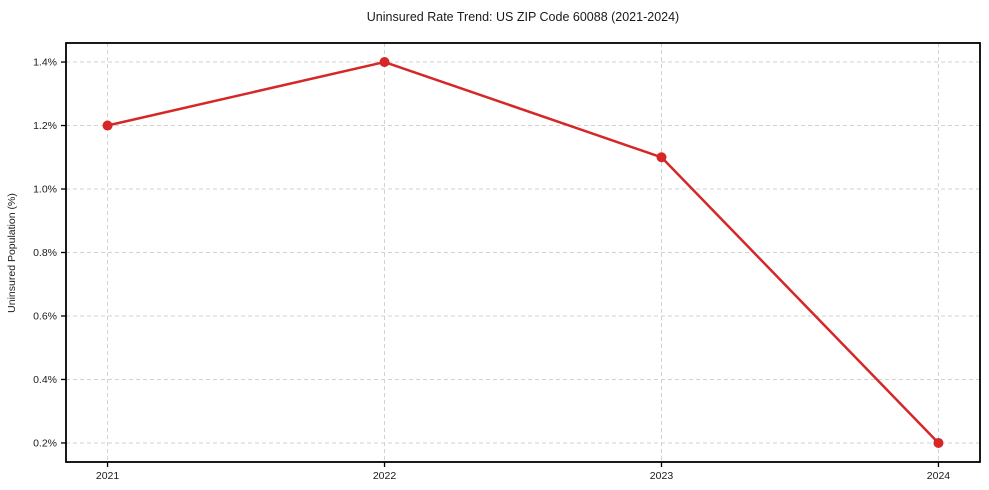 Image resolution: width=989 pixels, height=490 pixels. Describe the element at coordinates (12, 253) in the screenshot. I see `y-axis-label: Uninsured Population (%)` at that location.